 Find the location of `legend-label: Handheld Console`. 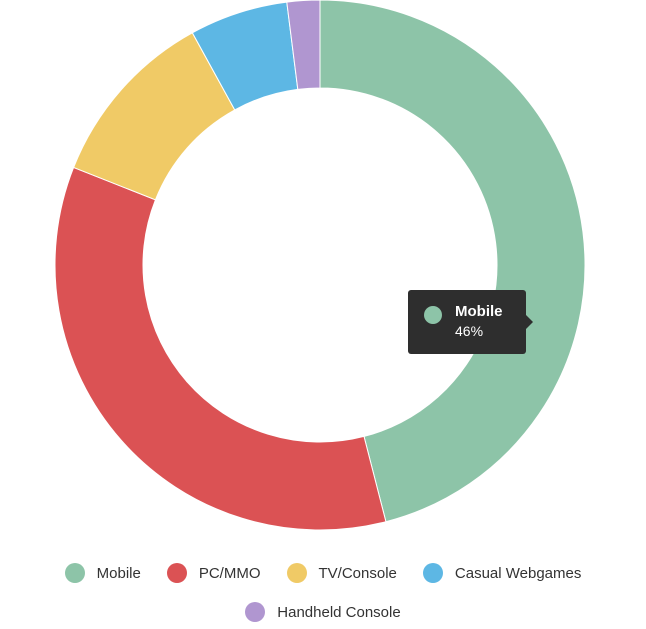

legend-label: Handheld Console is located at coordinates (339, 612).